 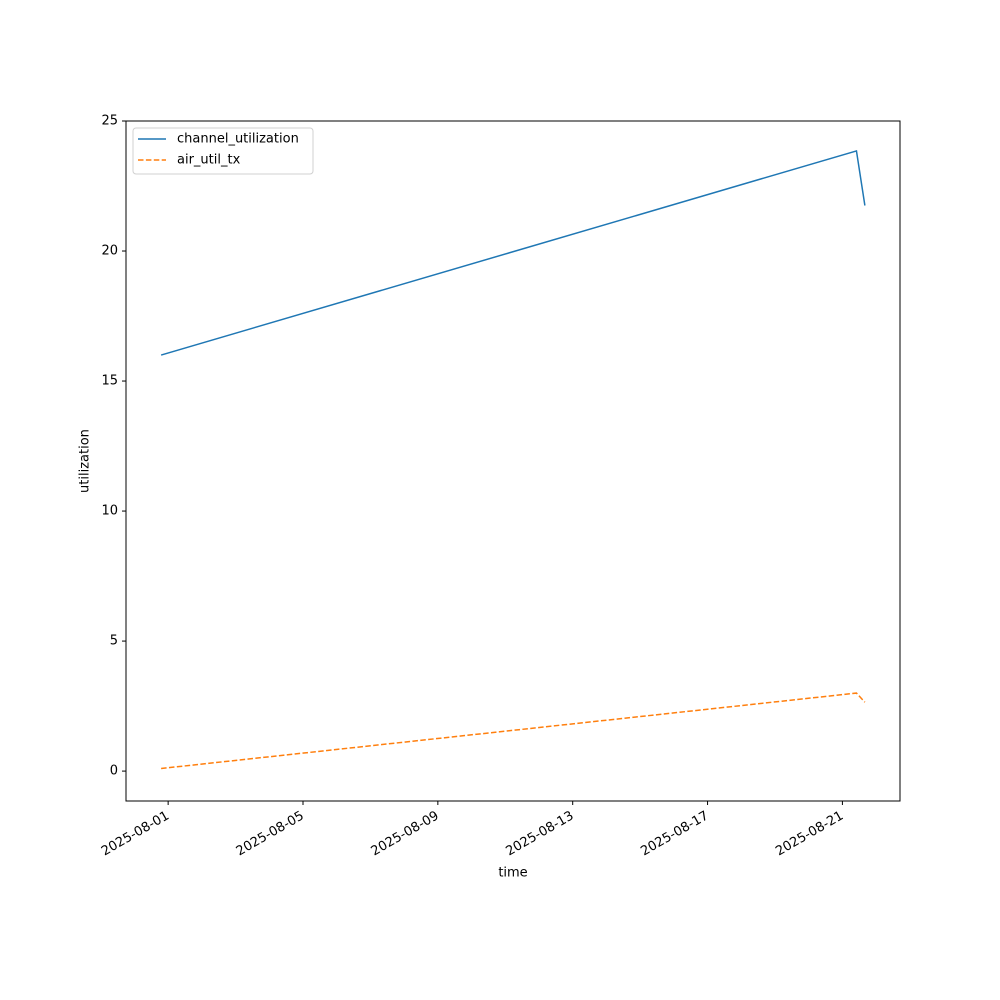 What do you see at coordinates (209, 160) in the screenshot?
I see `legend-label: air_util_tx` at bounding box center [209, 160].